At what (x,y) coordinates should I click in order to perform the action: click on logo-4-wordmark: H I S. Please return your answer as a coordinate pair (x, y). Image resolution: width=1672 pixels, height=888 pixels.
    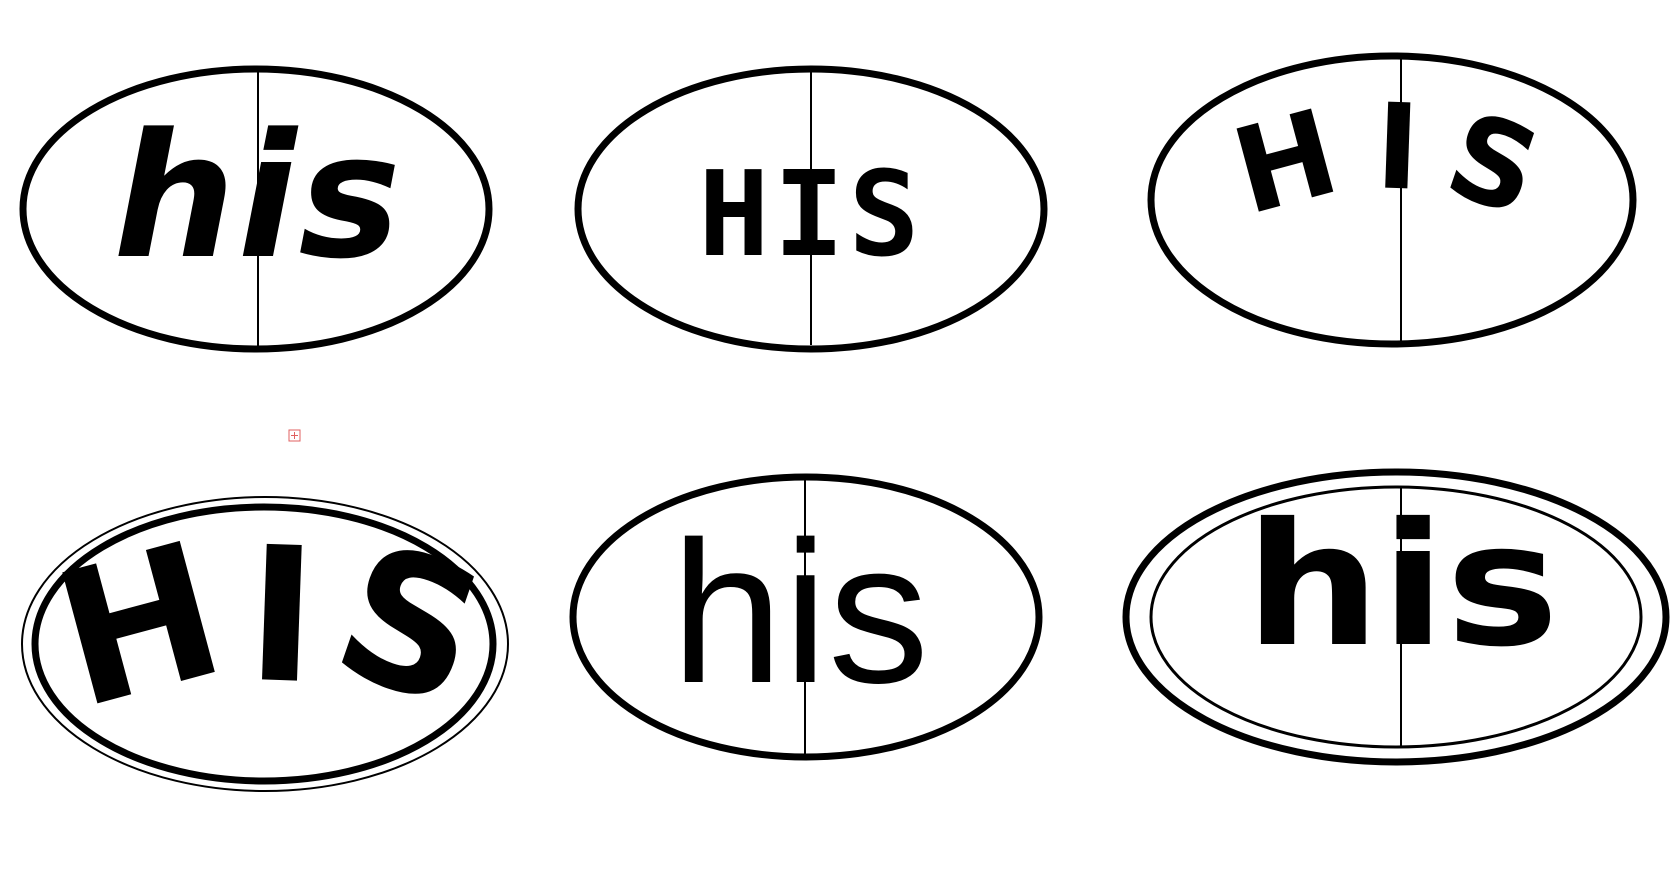
    Looking at the image, I should click on (272, 625).